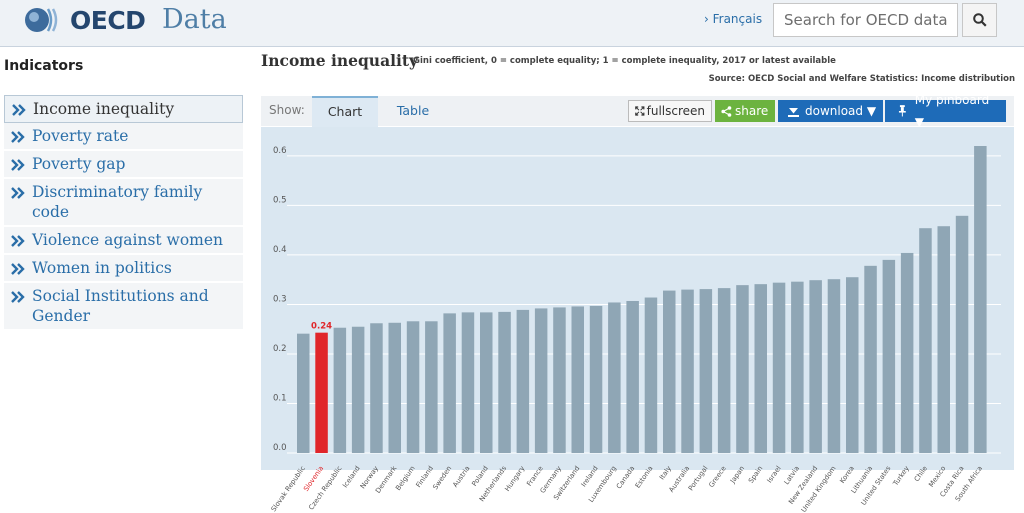 Image resolution: width=1024 pixels, height=513 pixels. What do you see at coordinates (792, 476) in the screenshot?
I see `x-tick-label: Latvia` at bounding box center [792, 476].